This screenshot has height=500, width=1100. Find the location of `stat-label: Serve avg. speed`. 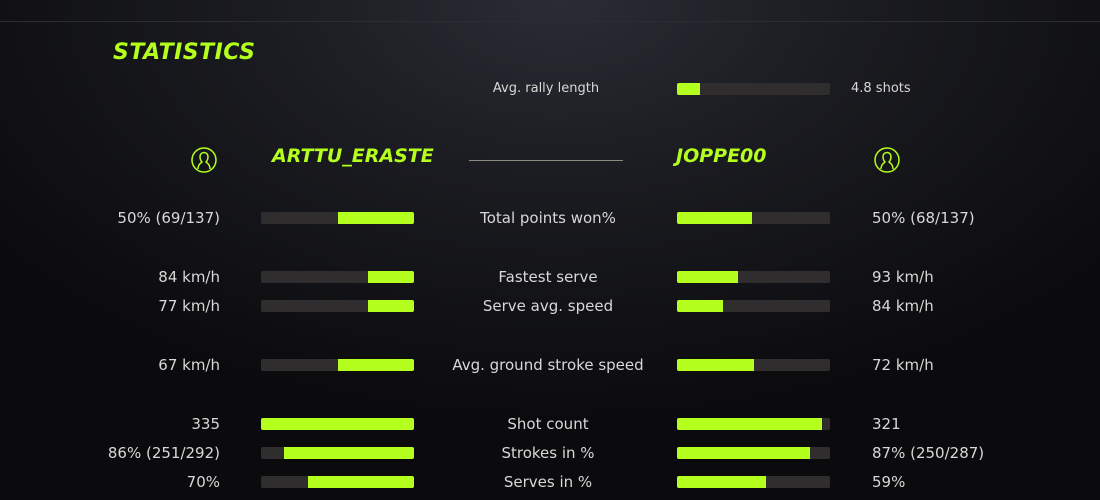

stat-label: Serve avg. speed is located at coordinates (548, 306).